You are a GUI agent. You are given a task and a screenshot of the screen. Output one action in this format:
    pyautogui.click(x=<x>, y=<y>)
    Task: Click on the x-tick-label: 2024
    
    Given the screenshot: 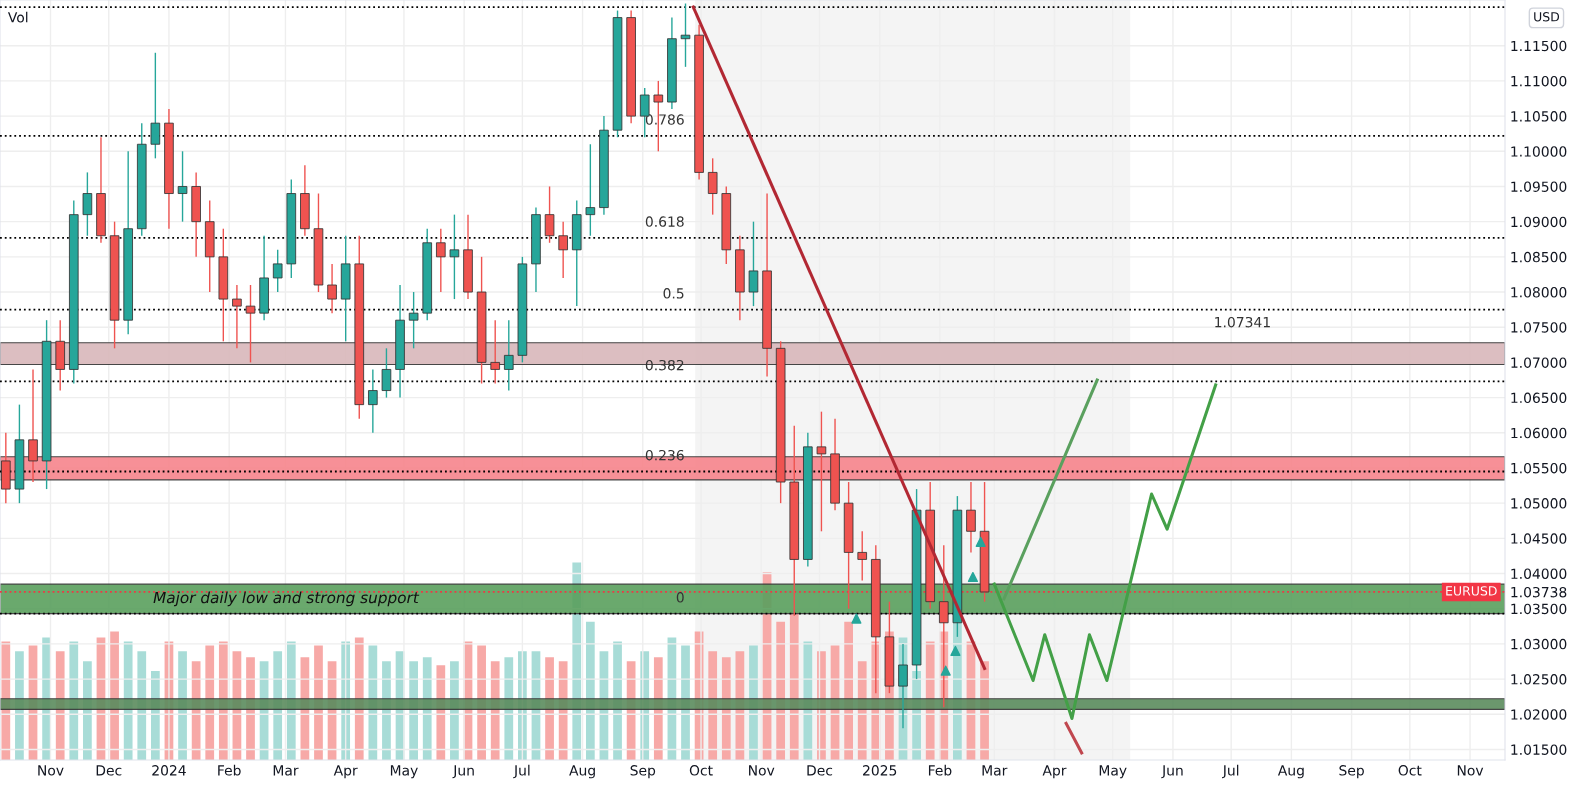 What is the action you would take?
    pyautogui.click(x=169, y=770)
    